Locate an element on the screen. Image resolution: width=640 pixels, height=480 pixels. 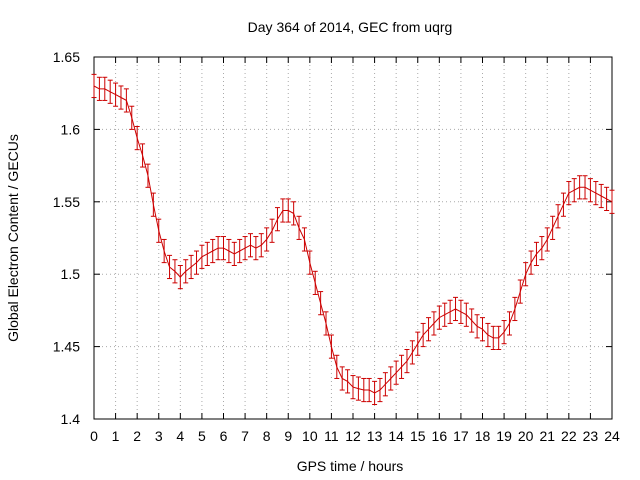
x-tick-label: 13 is located at coordinates (375, 436).